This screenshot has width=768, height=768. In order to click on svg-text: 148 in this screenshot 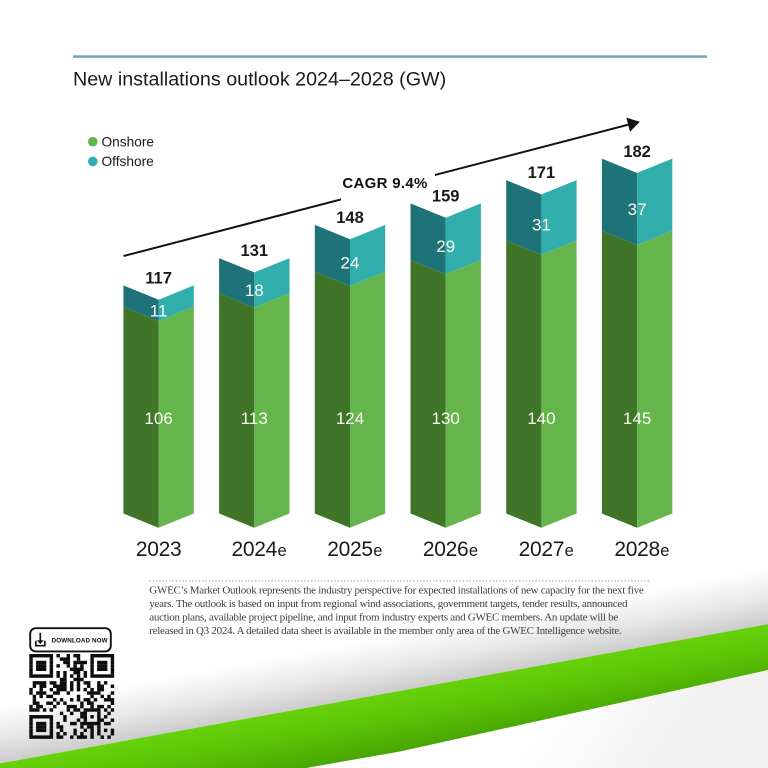, I will do `click(350, 218)`.